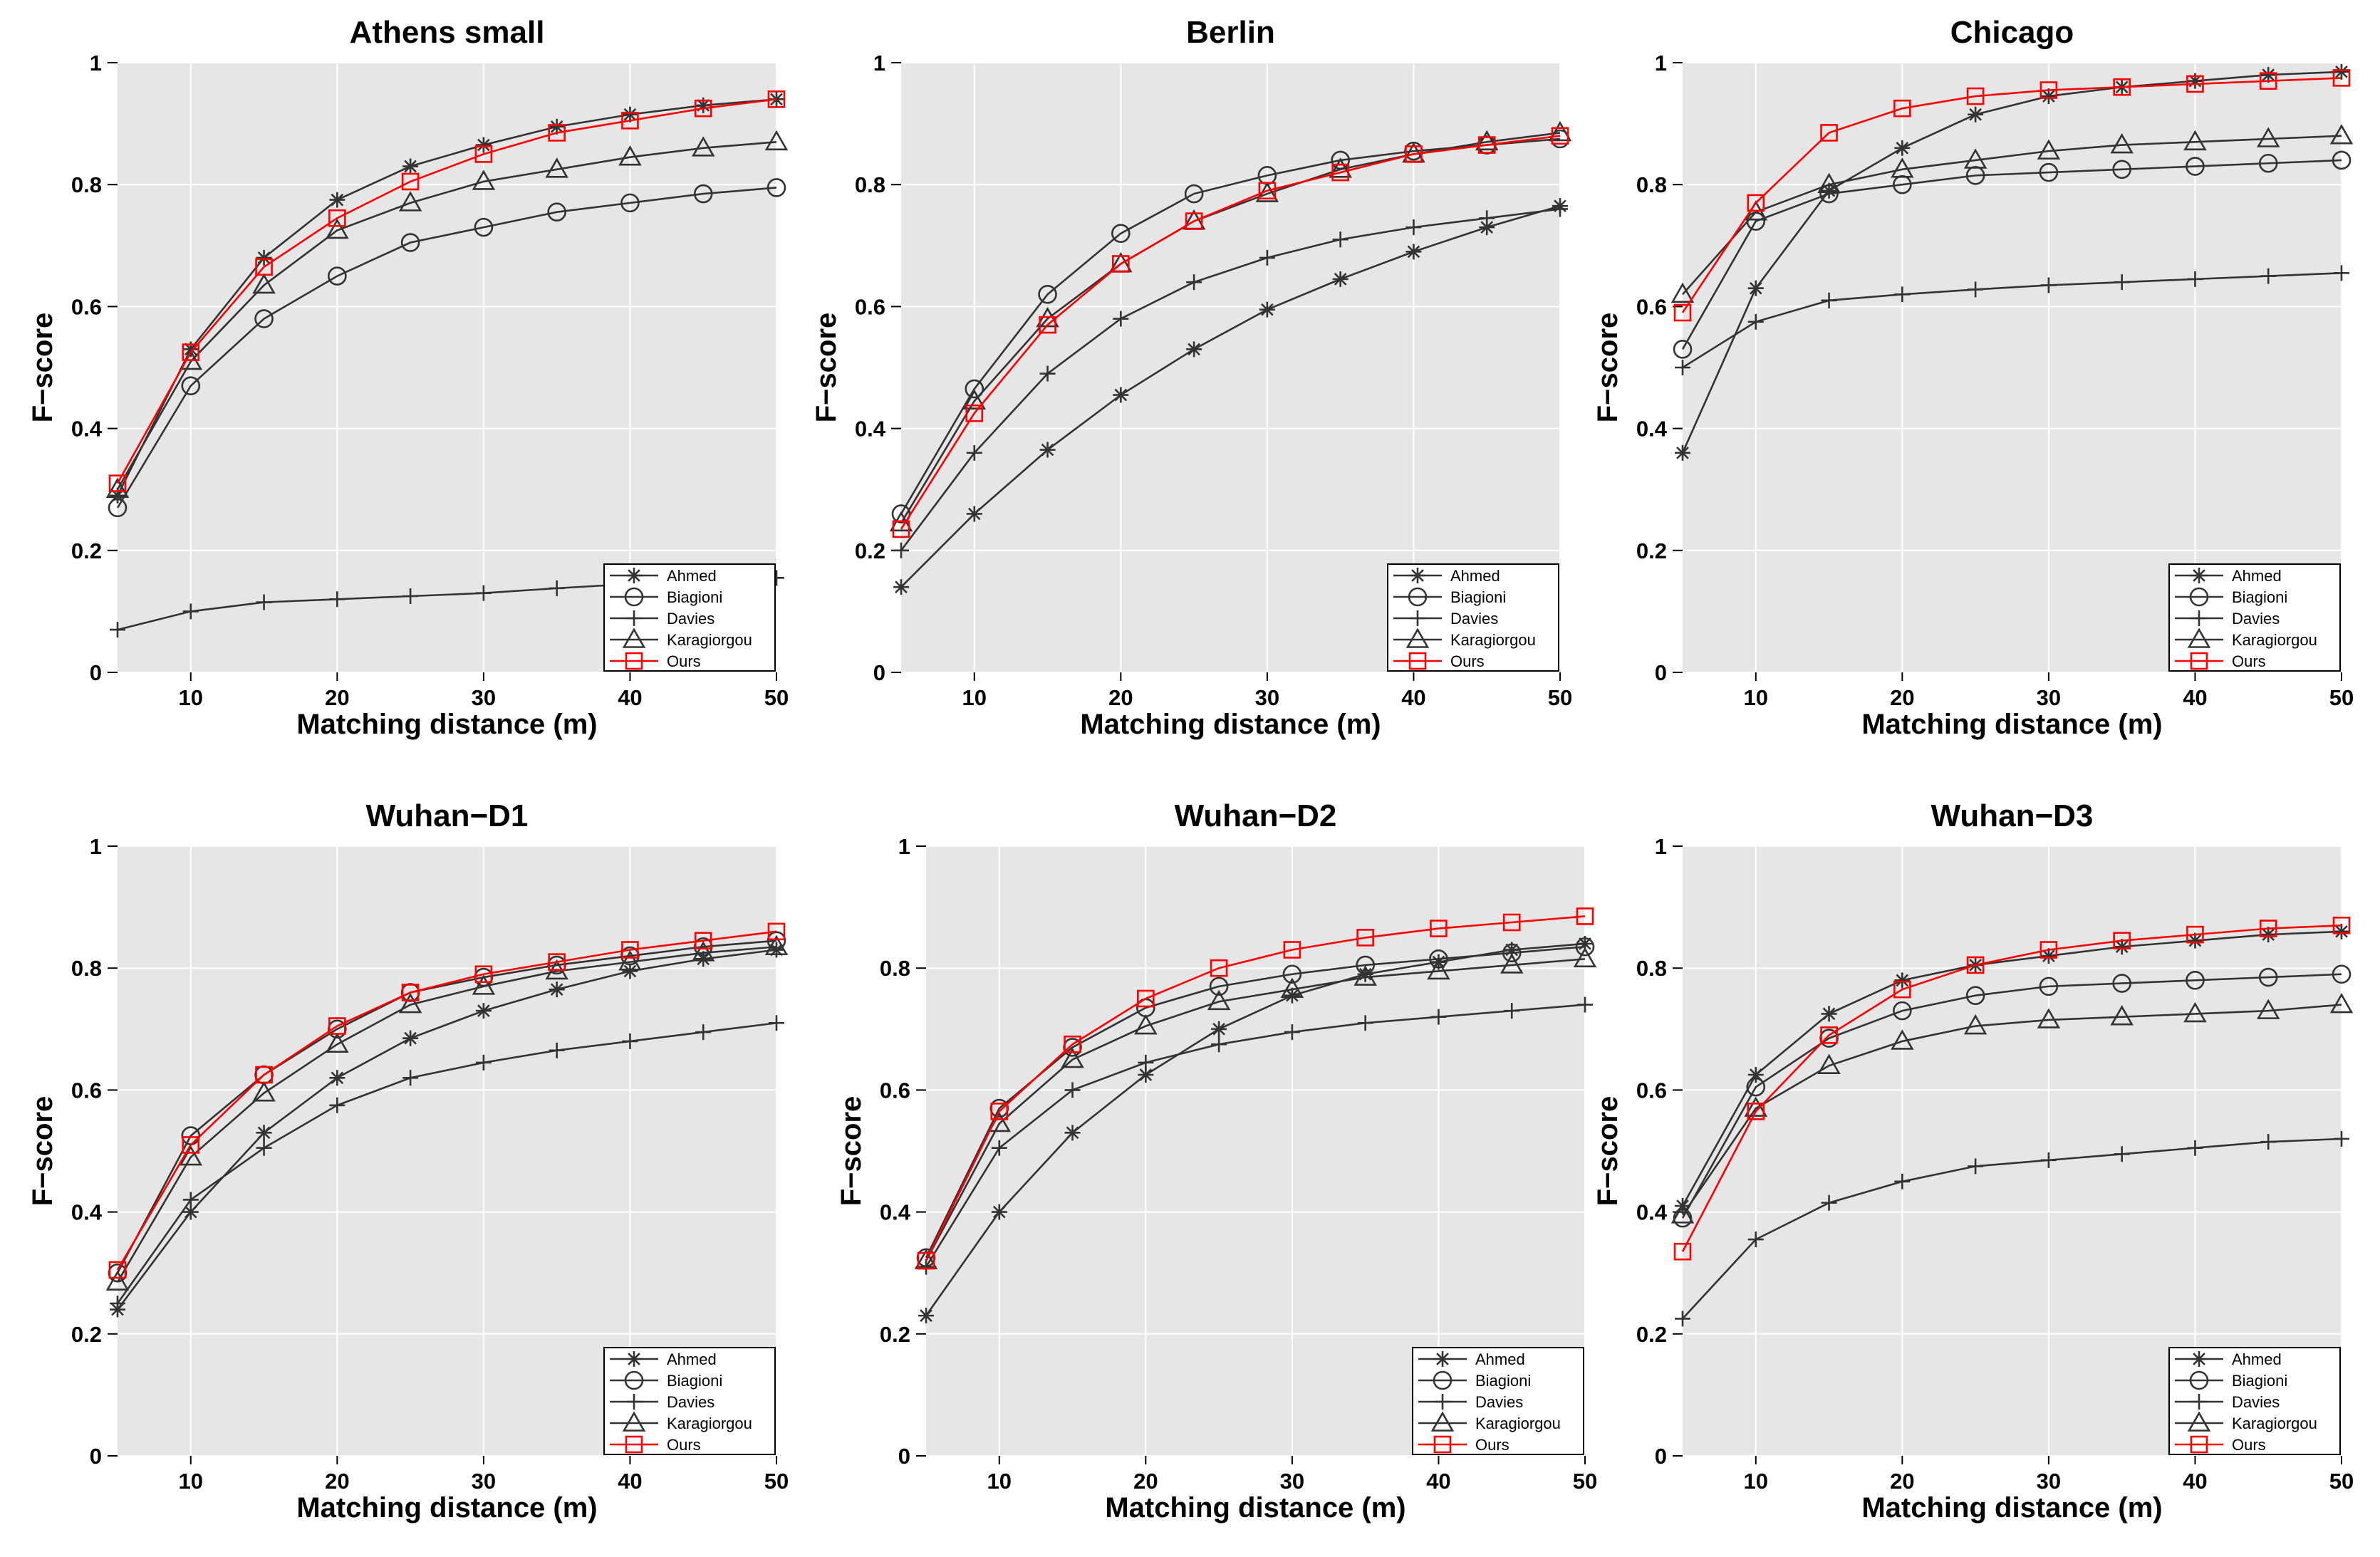  Describe the element at coordinates (2012, 1108) in the screenshot. I see `series-karagiorgou` at that location.